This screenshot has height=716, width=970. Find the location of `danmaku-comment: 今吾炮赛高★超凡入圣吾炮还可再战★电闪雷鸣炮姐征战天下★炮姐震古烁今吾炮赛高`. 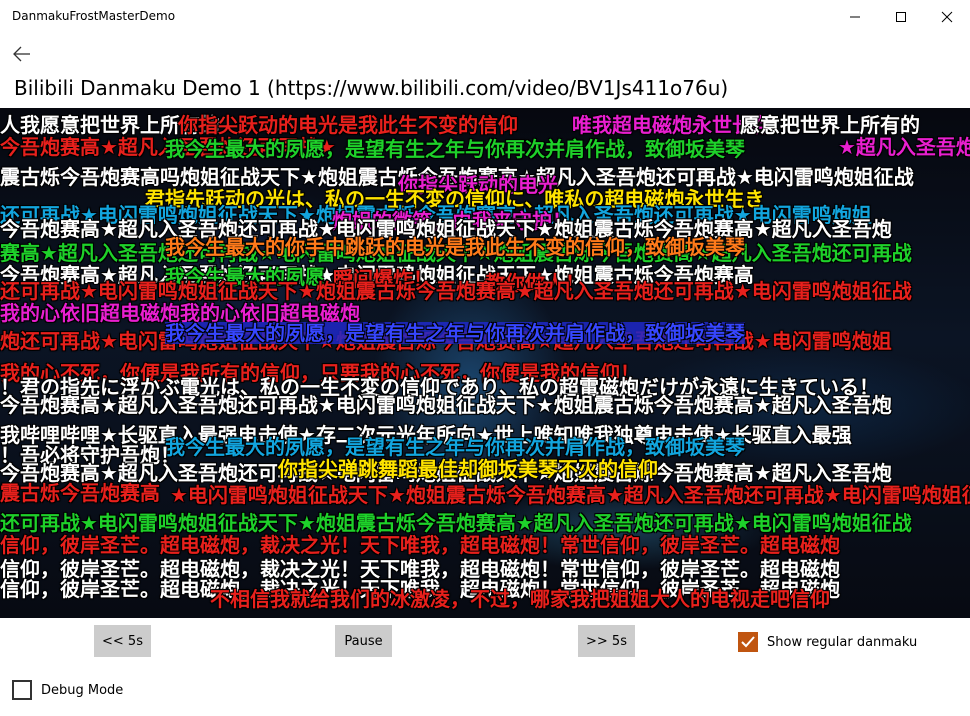

danmaku-comment: 今吾炮赛高★超凡入圣吾炮还可再战★电闪雷鸣炮姐征战天下★炮姐震古烁今吾炮赛高 is located at coordinates (377, 275).